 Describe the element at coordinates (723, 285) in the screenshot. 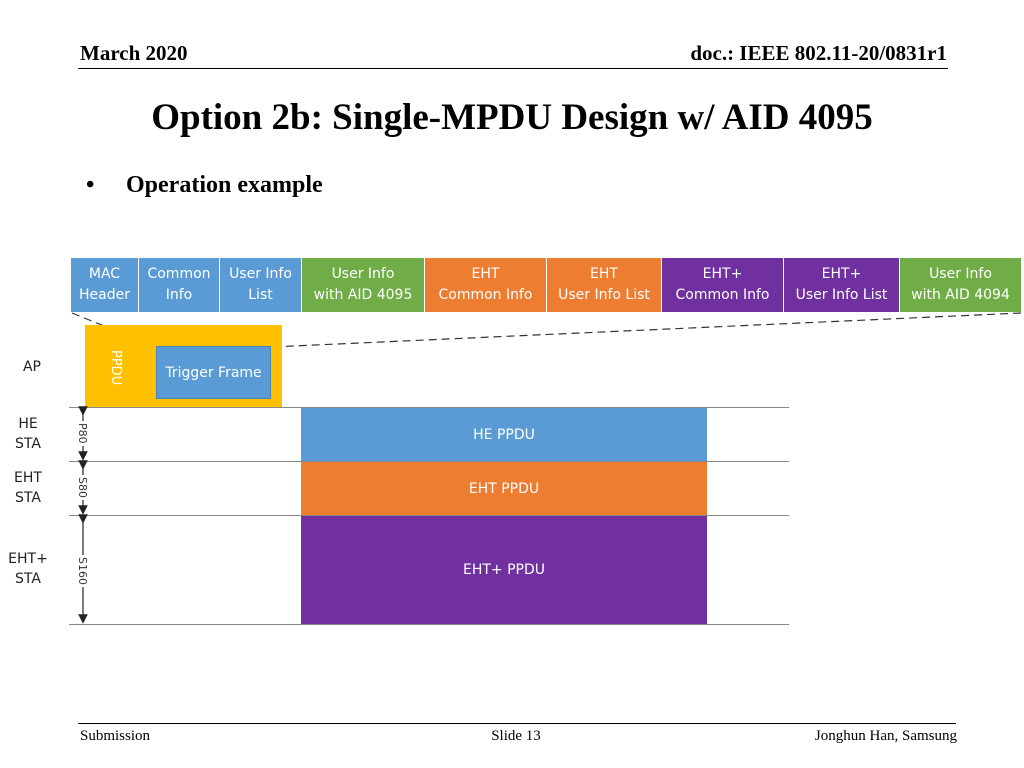

I see `field-ehtplus-common-info: EHT+ Common Info` at that location.